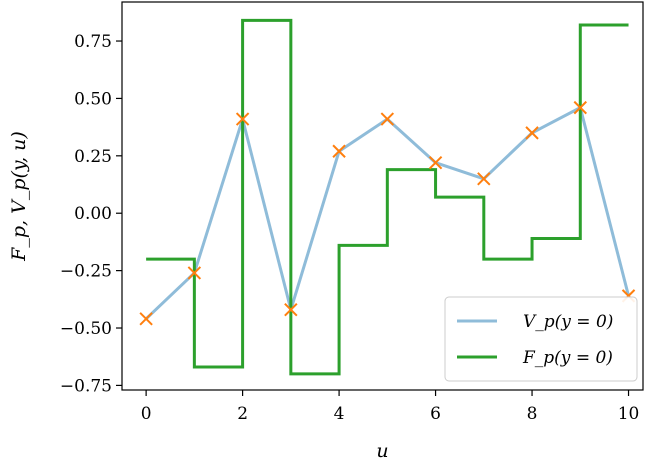 This screenshot has height=465, width=645. Describe the element at coordinates (339, 414) in the screenshot. I see `x-tick-label: 4` at that location.